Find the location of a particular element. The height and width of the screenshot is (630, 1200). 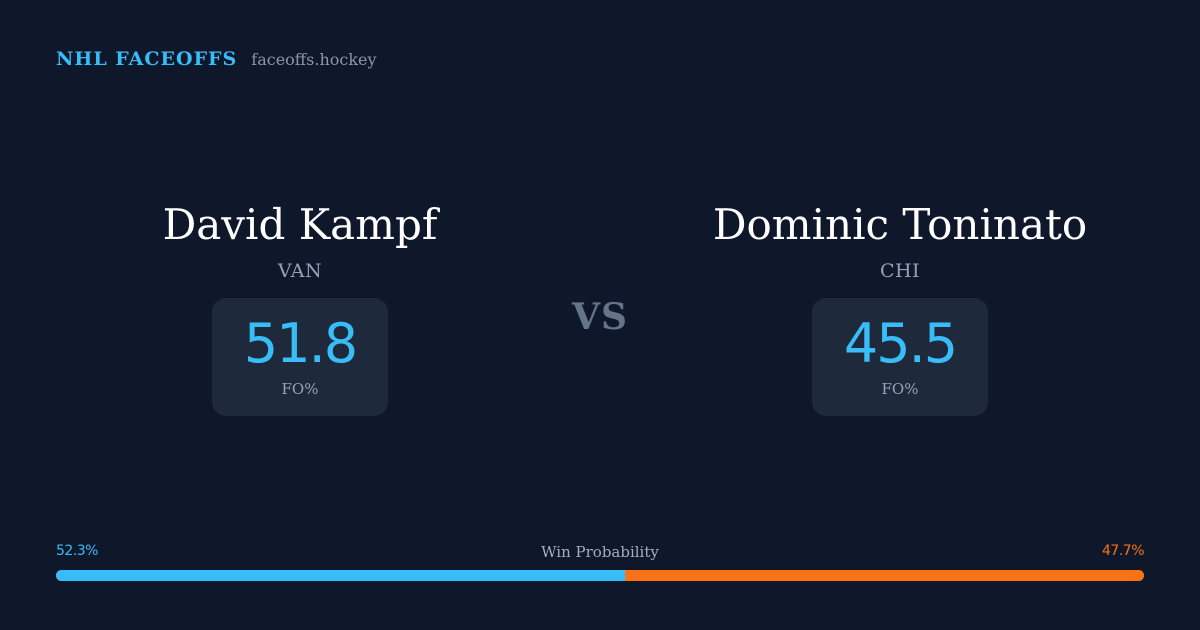

player-name: Dominic Toninato is located at coordinates (900, 224).